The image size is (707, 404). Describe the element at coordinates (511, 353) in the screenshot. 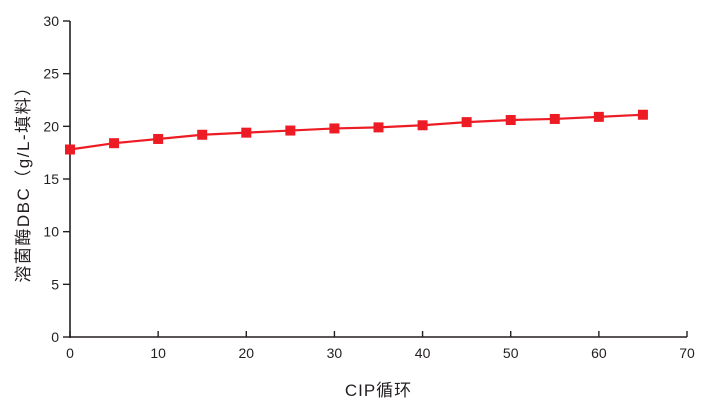

I see `x-tick-label: 50` at that location.